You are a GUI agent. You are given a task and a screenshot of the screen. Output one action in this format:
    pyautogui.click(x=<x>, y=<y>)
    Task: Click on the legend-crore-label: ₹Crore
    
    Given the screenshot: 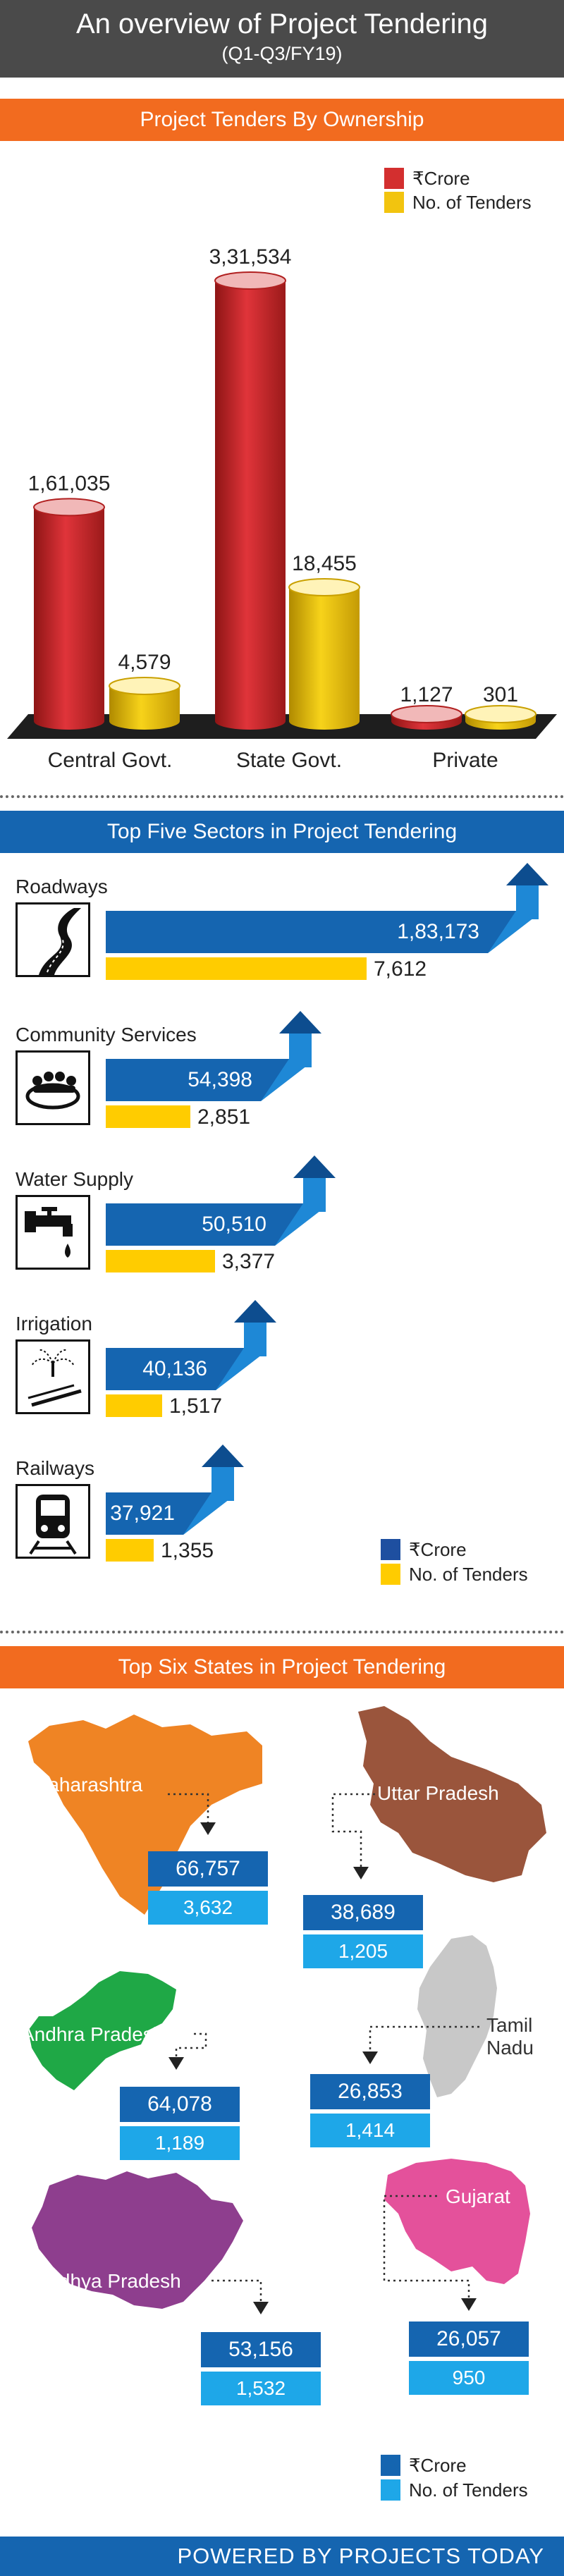 What is the action you would take?
    pyautogui.click(x=441, y=178)
    